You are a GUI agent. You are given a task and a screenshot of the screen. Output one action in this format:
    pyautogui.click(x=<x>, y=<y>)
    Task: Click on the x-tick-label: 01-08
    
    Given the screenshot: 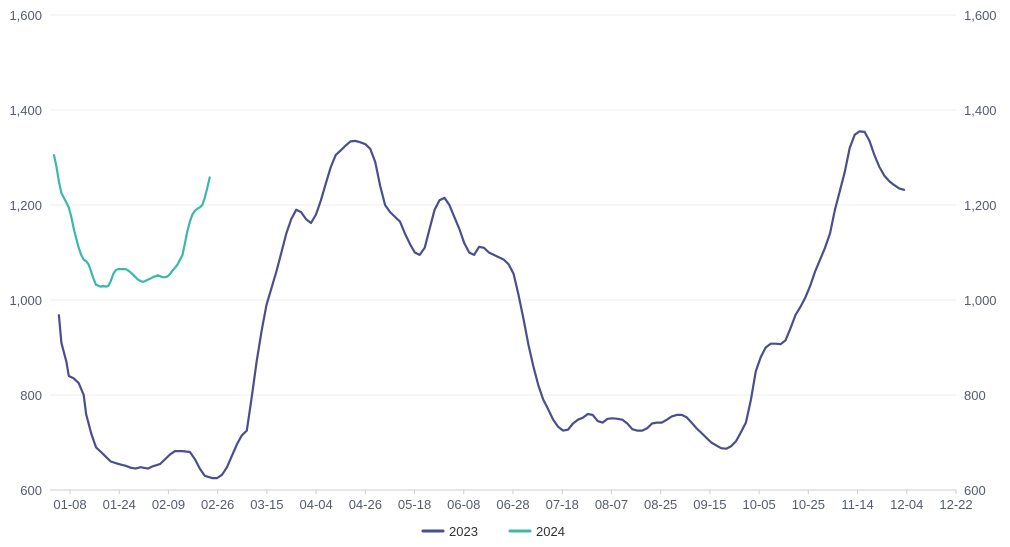 What is the action you would take?
    pyautogui.click(x=69, y=504)
    